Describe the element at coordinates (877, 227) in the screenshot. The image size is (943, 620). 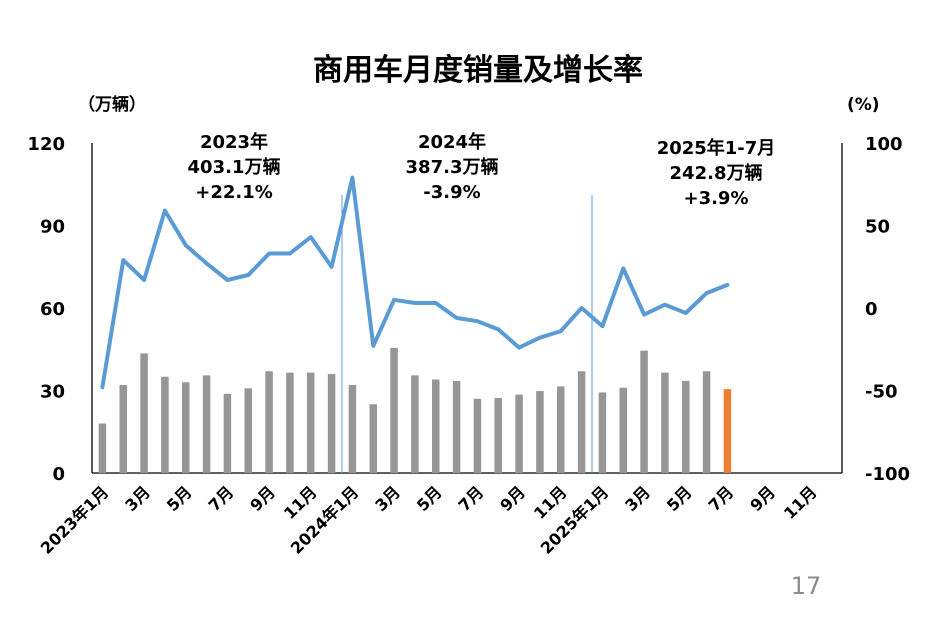
I see `right-tick-label: 50` at that location.